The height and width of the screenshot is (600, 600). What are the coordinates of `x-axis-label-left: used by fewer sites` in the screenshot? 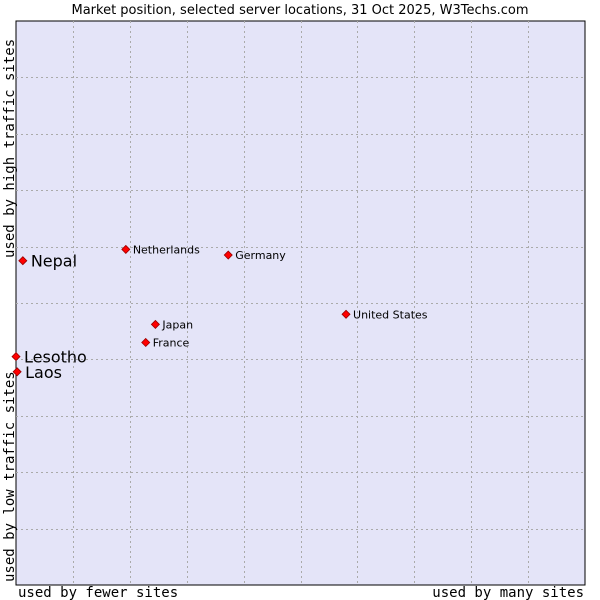 It's located at (98, 592).